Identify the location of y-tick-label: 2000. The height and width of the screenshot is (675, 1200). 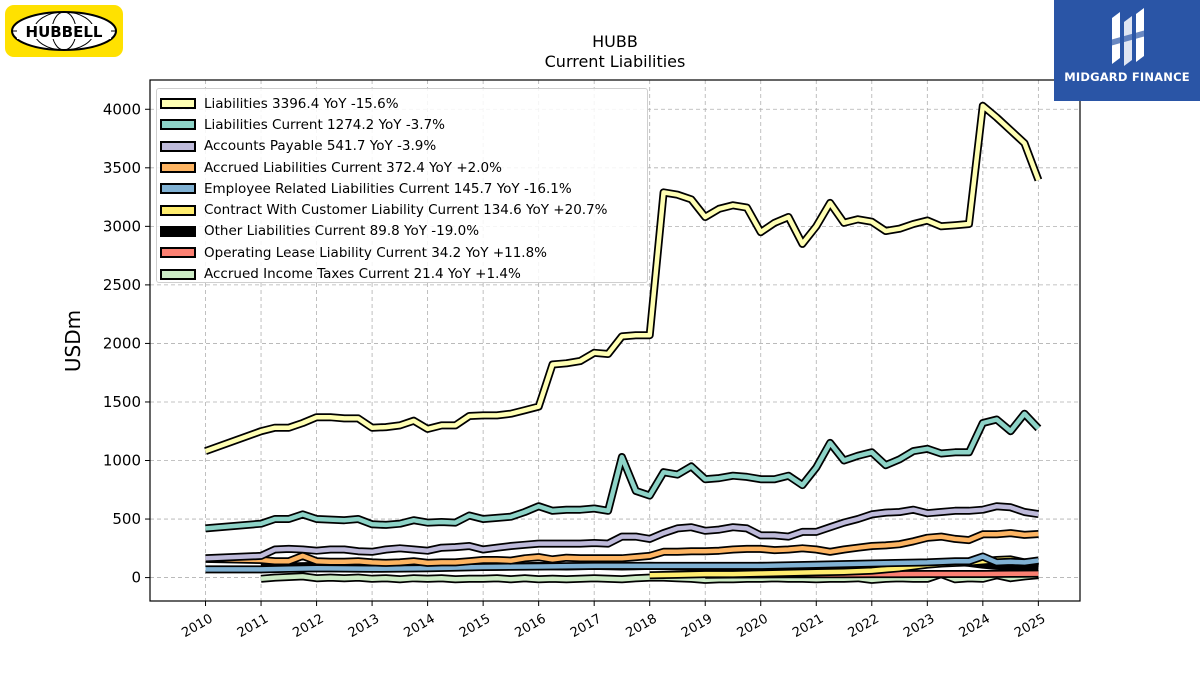
(122, 343).